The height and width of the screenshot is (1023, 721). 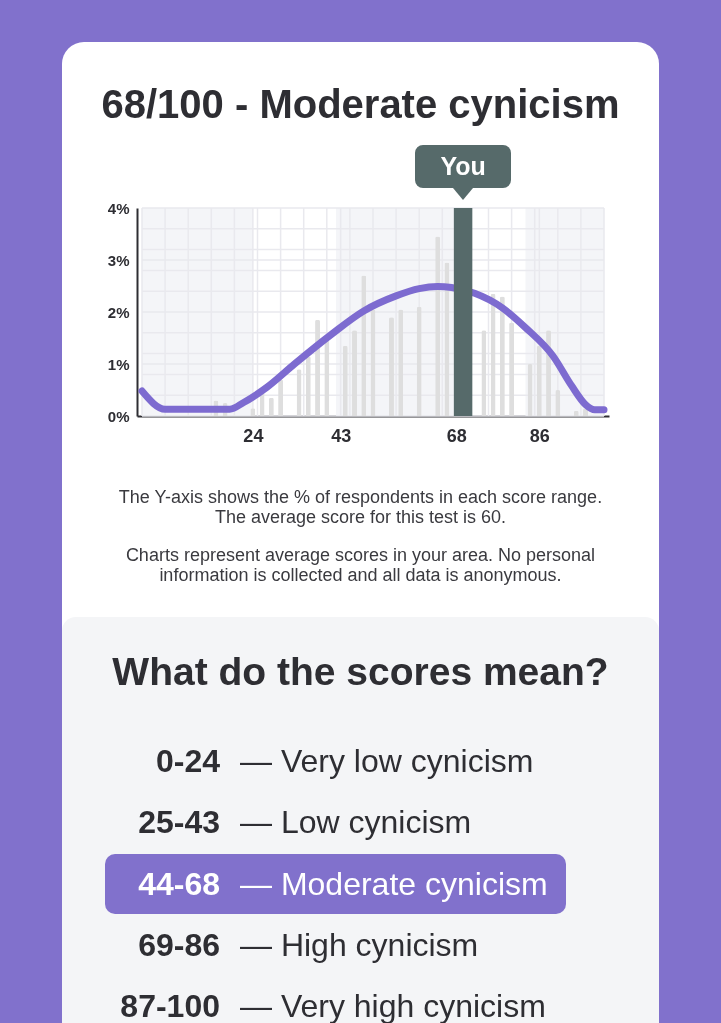 I want to click on x-tick-label: 68, so click(x=456, y=435).